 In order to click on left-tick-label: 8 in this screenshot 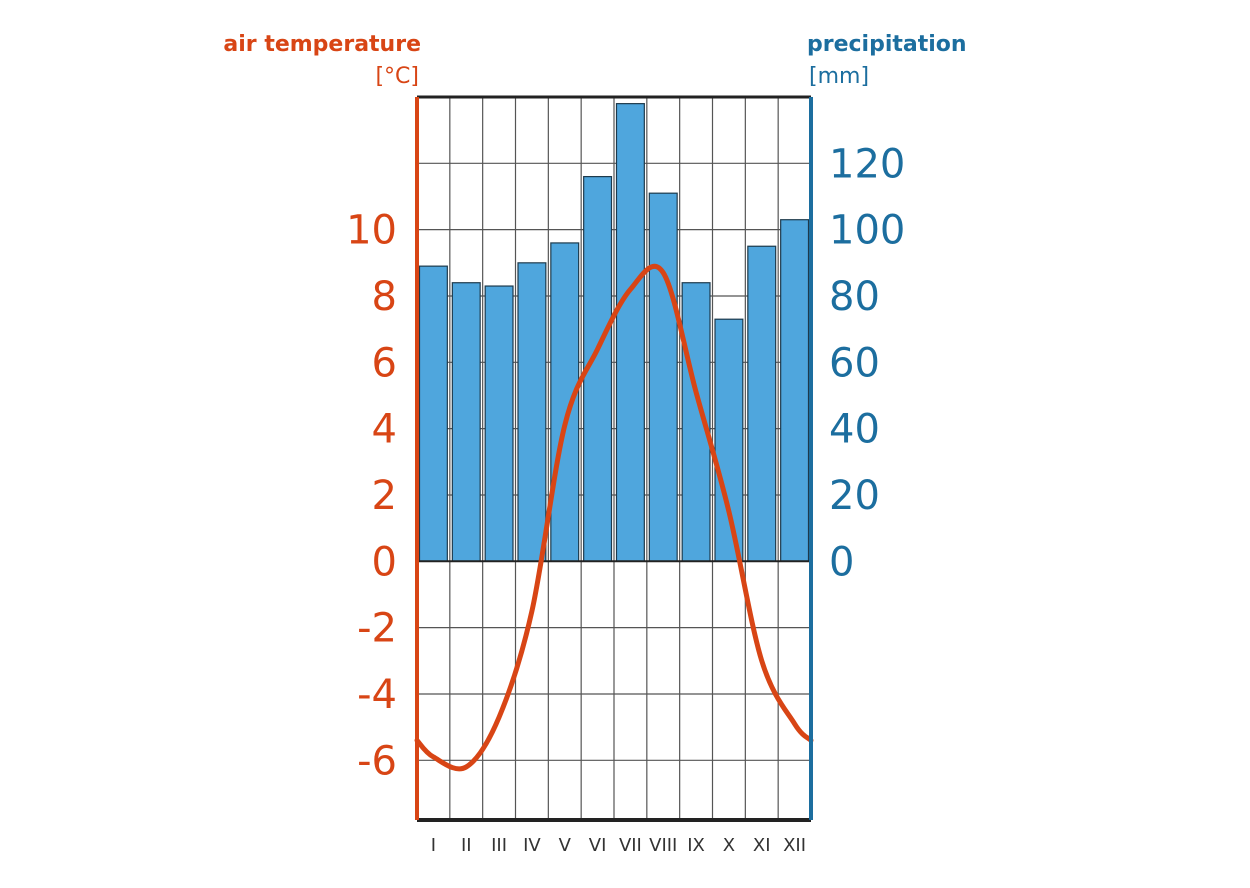, I will do `click(384, 297)`.